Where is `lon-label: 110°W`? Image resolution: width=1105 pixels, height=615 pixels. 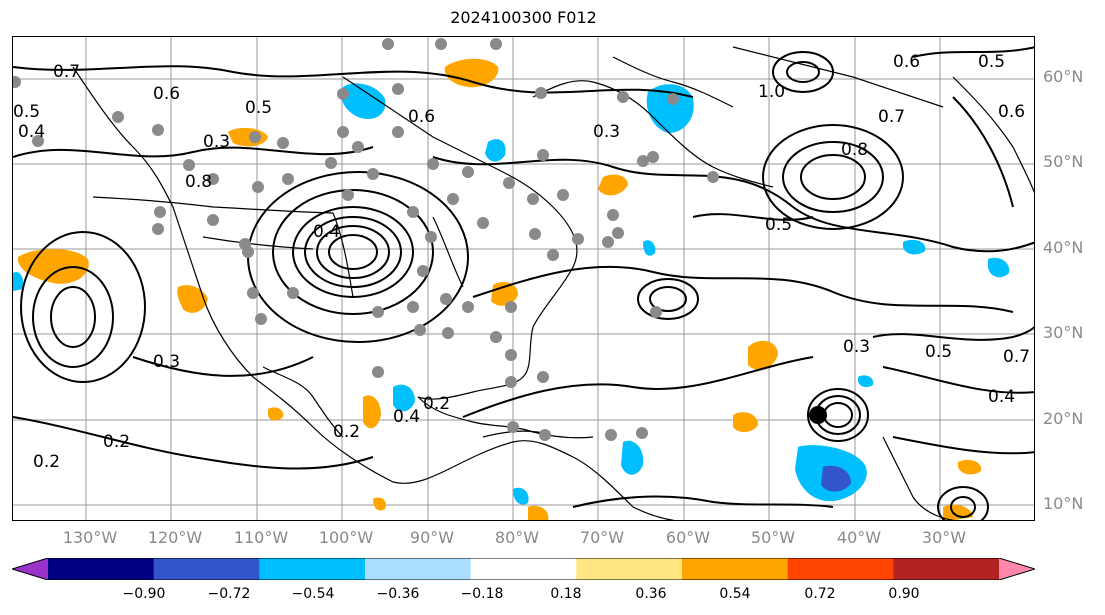 lon-label: 110°W is located at coordinates (261, 537).